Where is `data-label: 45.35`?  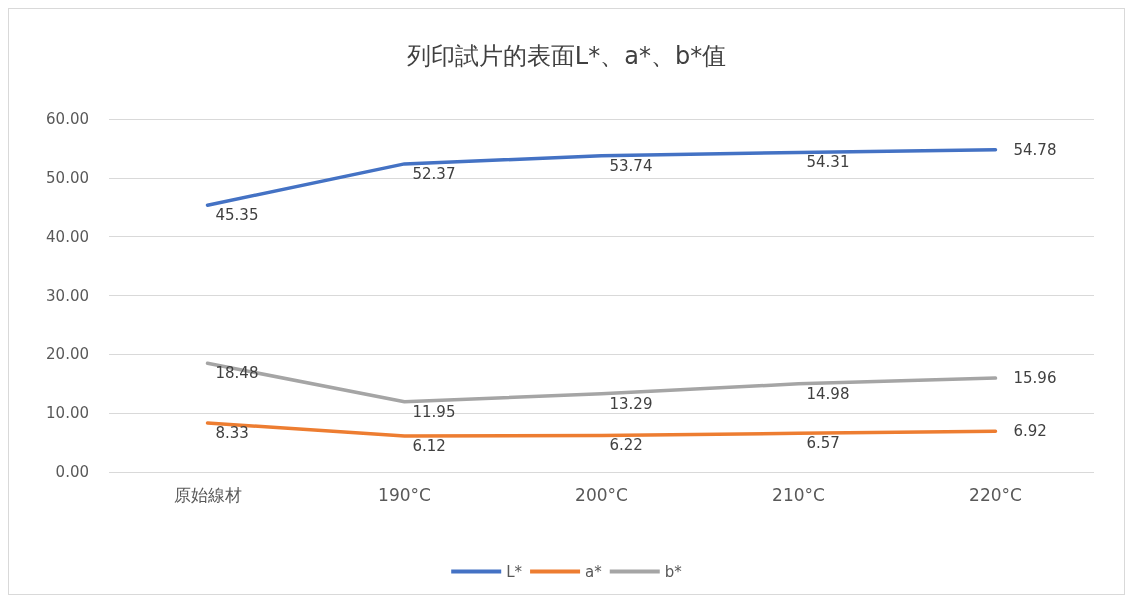 data-label: 45.35 is located at coordinates (237, 215).